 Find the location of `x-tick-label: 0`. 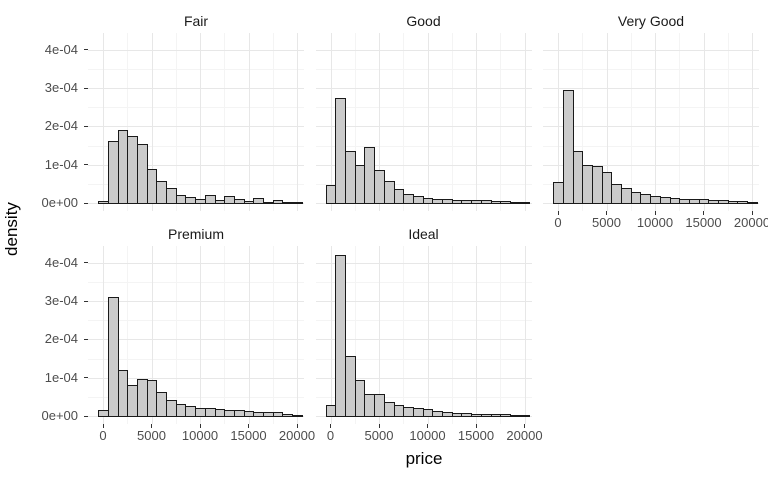

x-tick-label: 0 is located at coordinates (558, 222).